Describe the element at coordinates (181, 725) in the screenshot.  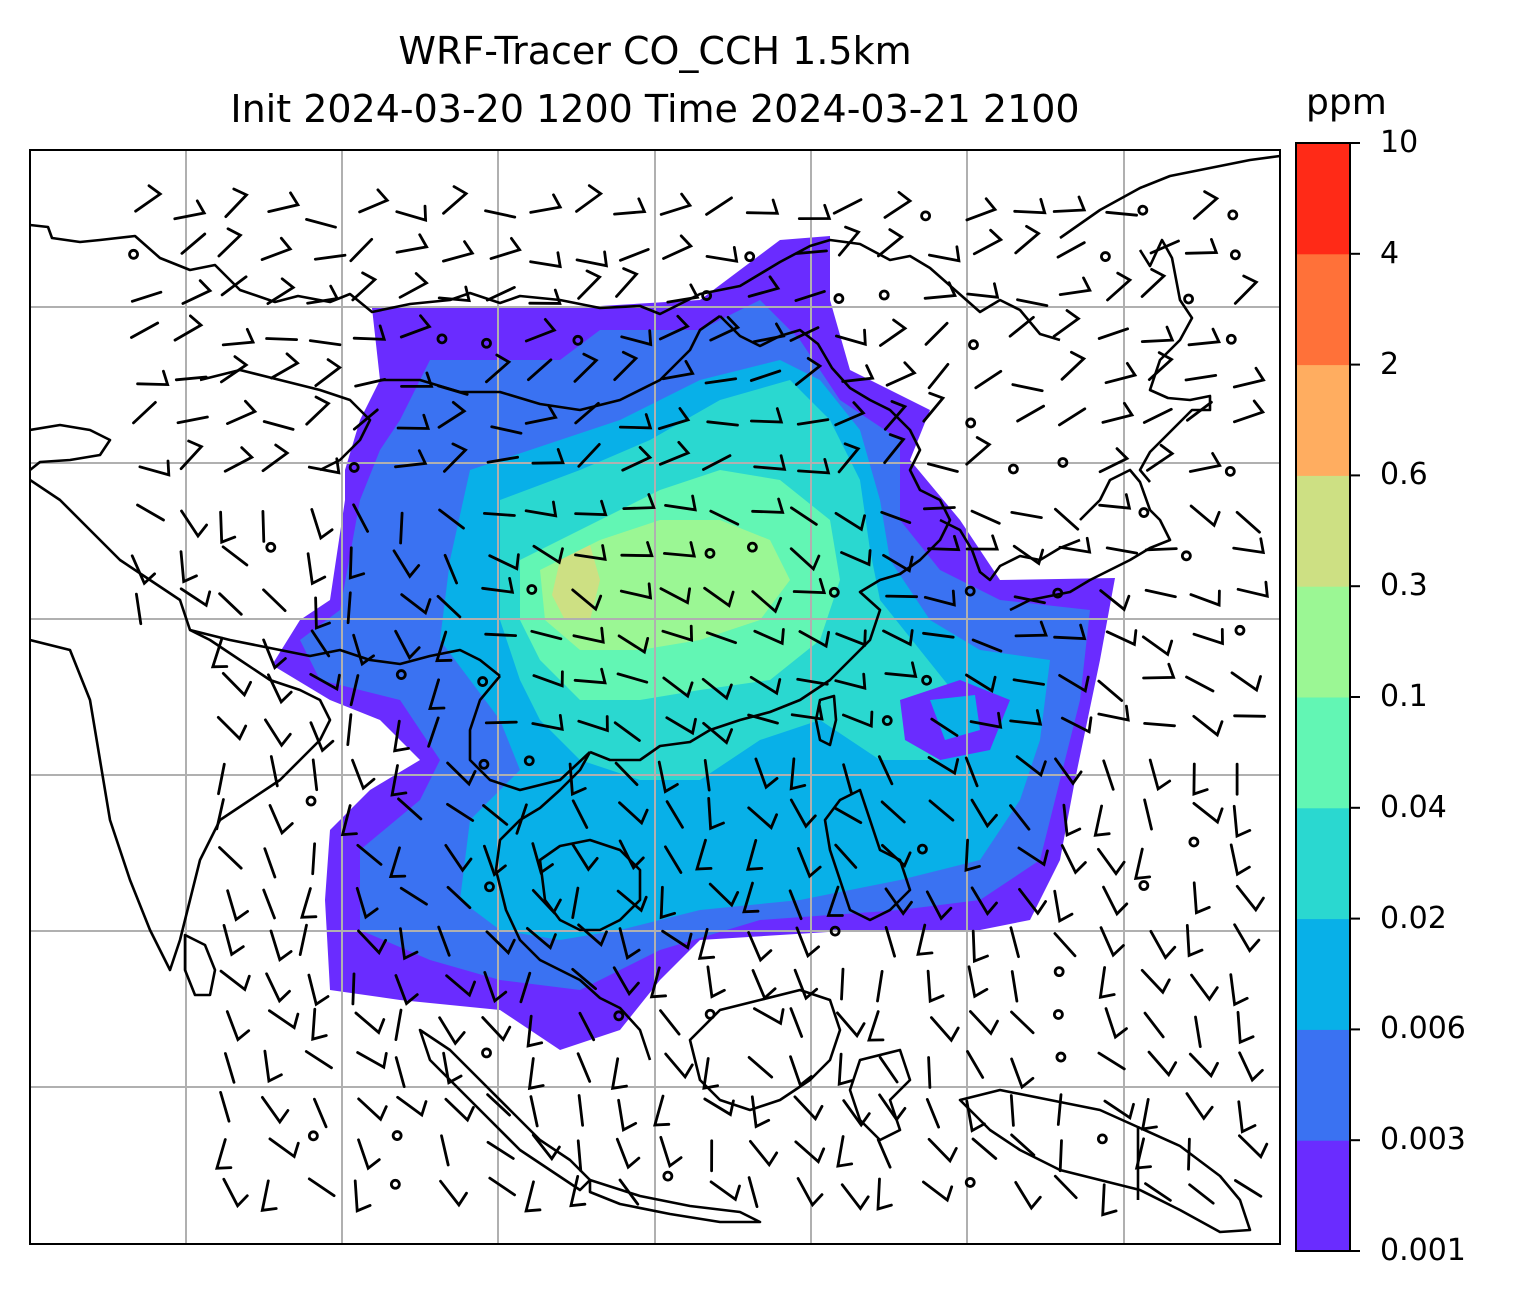
I see `coastline-india` at that location.